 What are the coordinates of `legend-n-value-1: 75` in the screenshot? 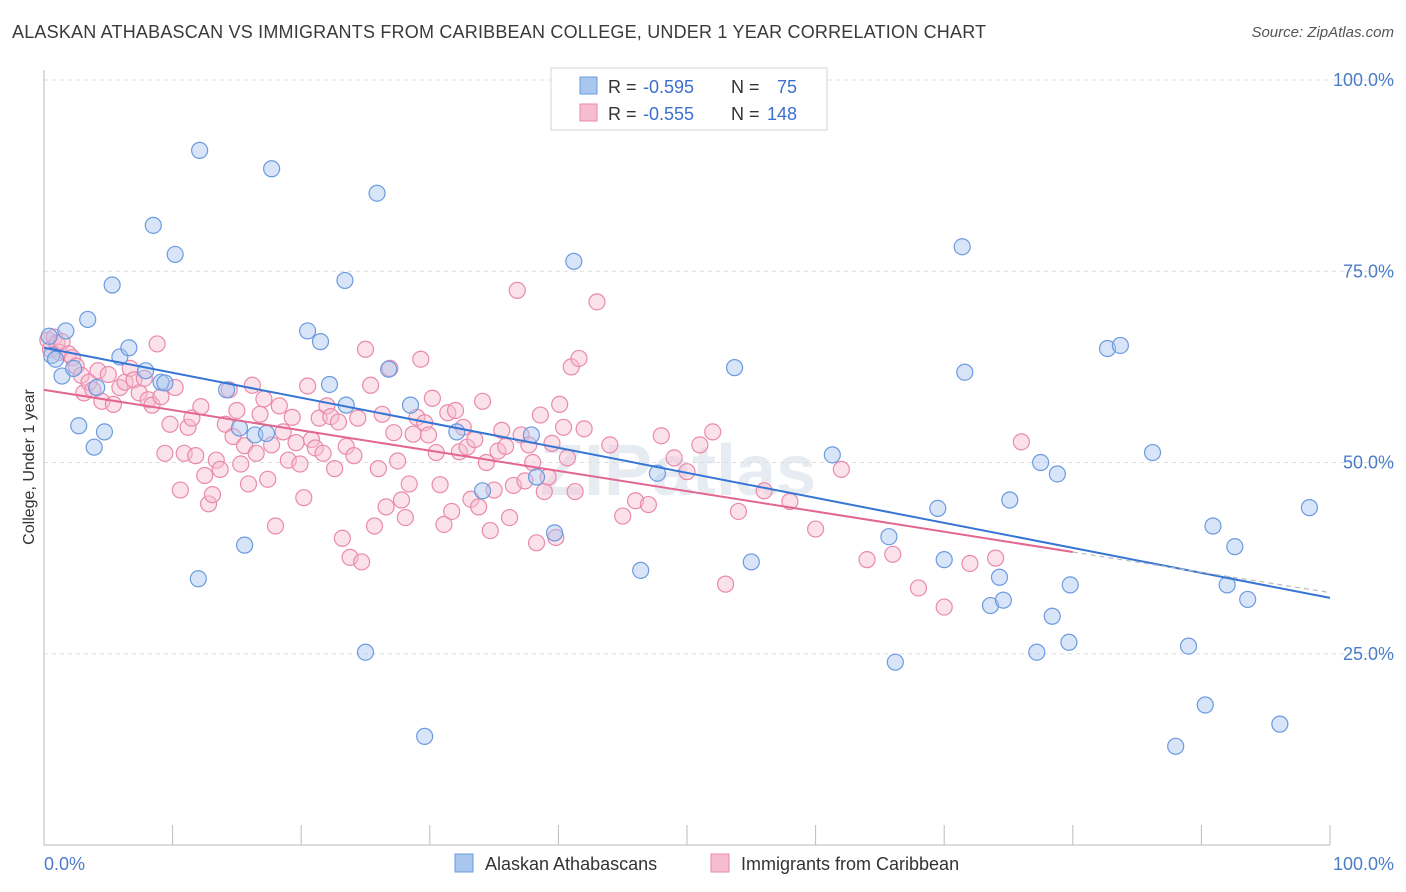 It's located at (787, 87).